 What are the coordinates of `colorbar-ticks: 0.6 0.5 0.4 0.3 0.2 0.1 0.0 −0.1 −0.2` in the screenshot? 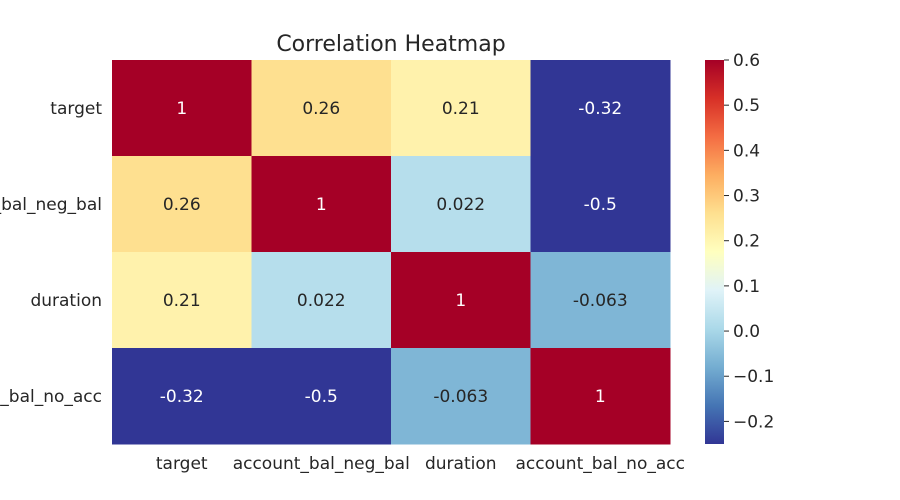 It's located at (749, 241).